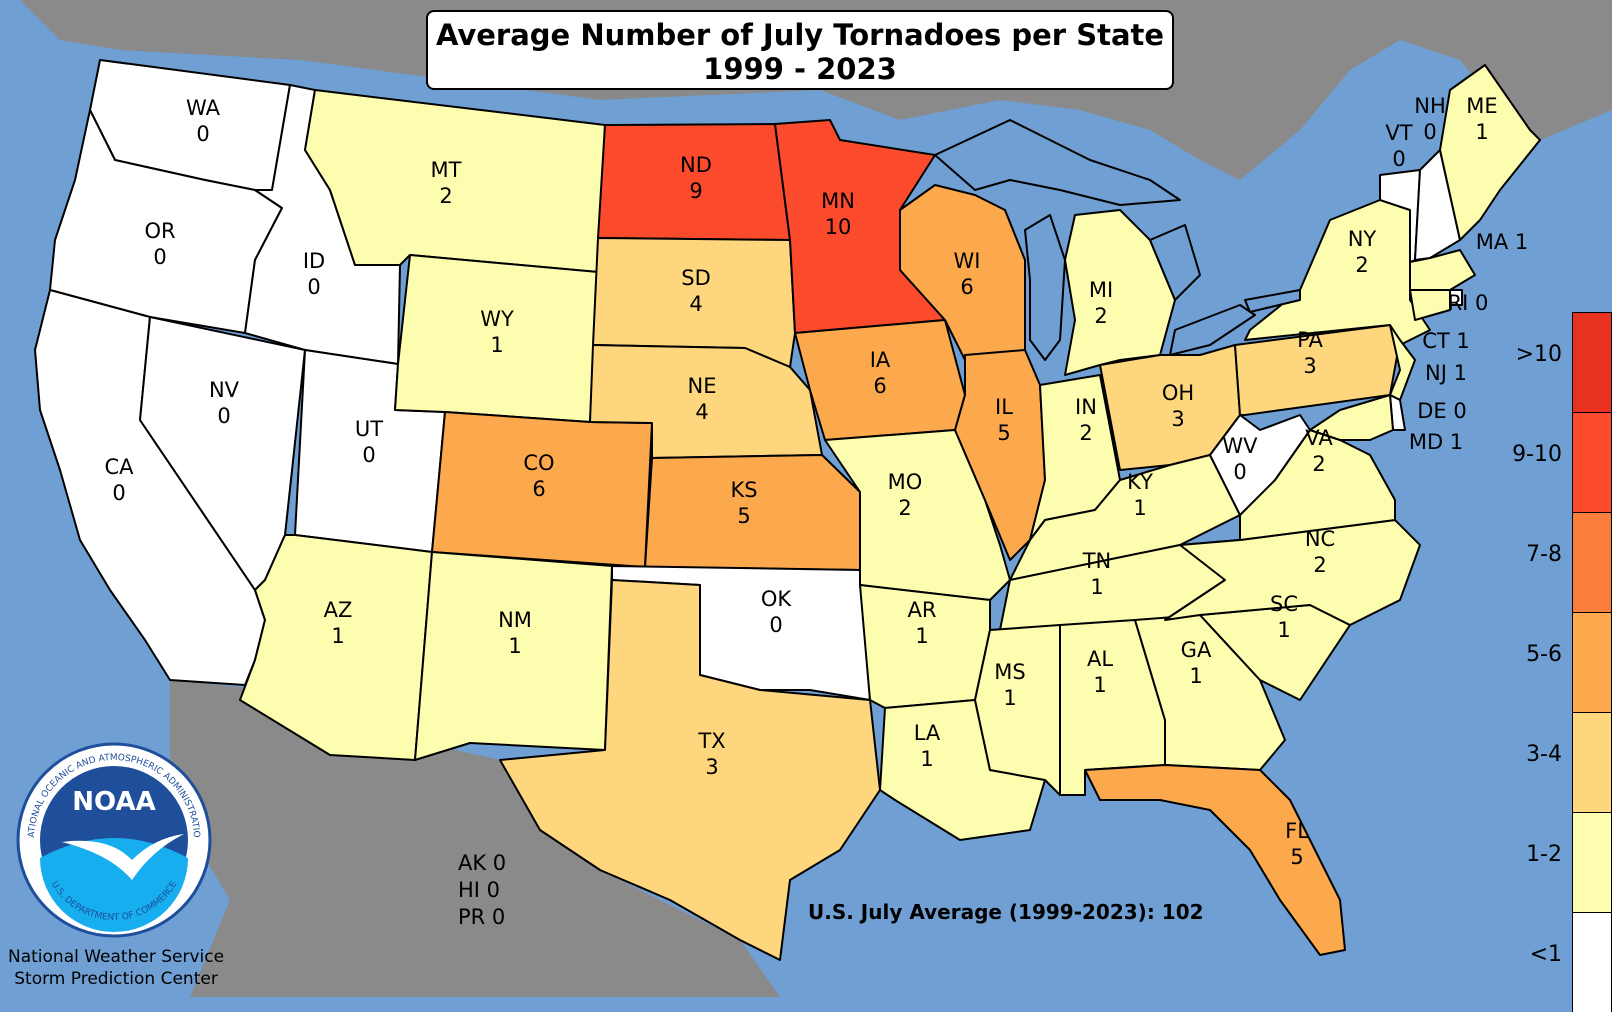 This screenshot has height=1012, width=1612. Describe the element at coordinates (1490, 152) in the screenshot. I see `state-me` at that location.